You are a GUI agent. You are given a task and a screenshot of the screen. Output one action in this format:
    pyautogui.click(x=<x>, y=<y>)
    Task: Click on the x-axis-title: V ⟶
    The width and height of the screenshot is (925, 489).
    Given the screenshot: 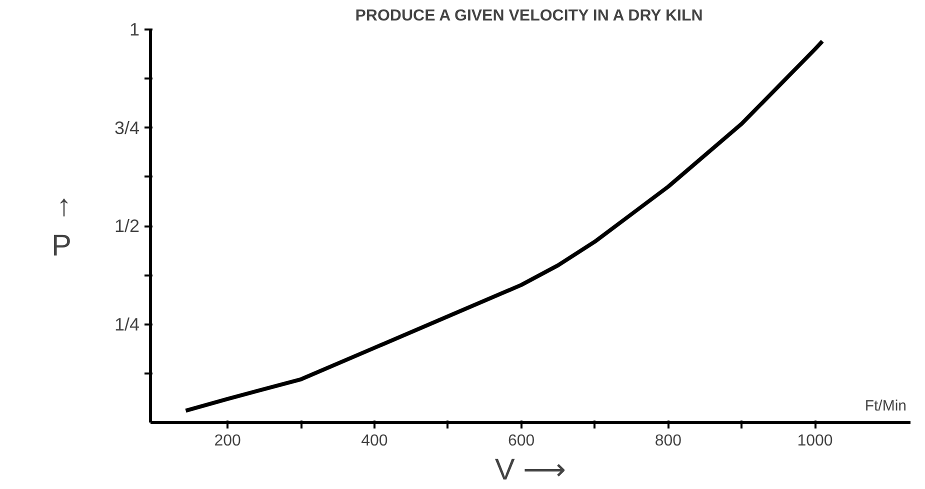 What is the action you would take?
    pyautogui.click(x=530, y=470)
    